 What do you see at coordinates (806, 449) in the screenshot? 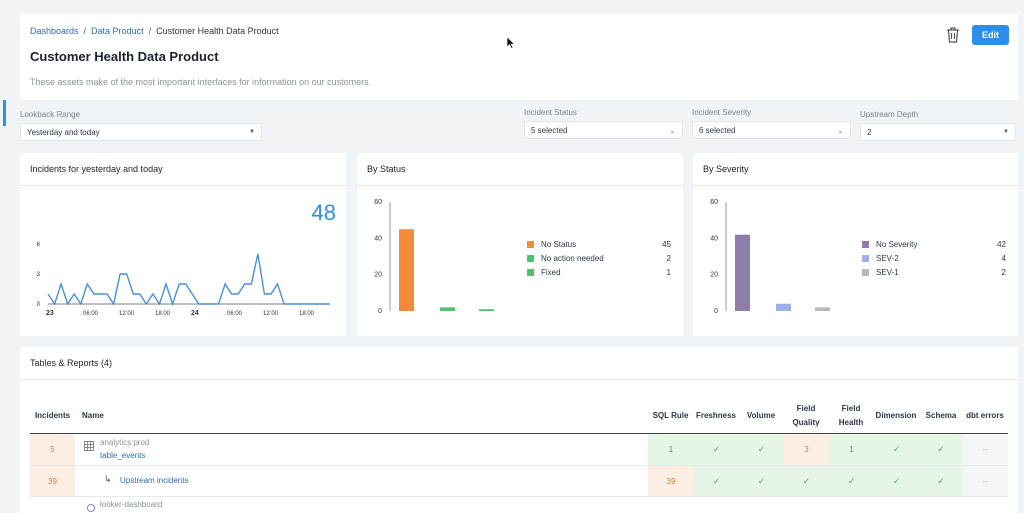
I see `field-quality-count: 3` at bounding box center [806, 449].